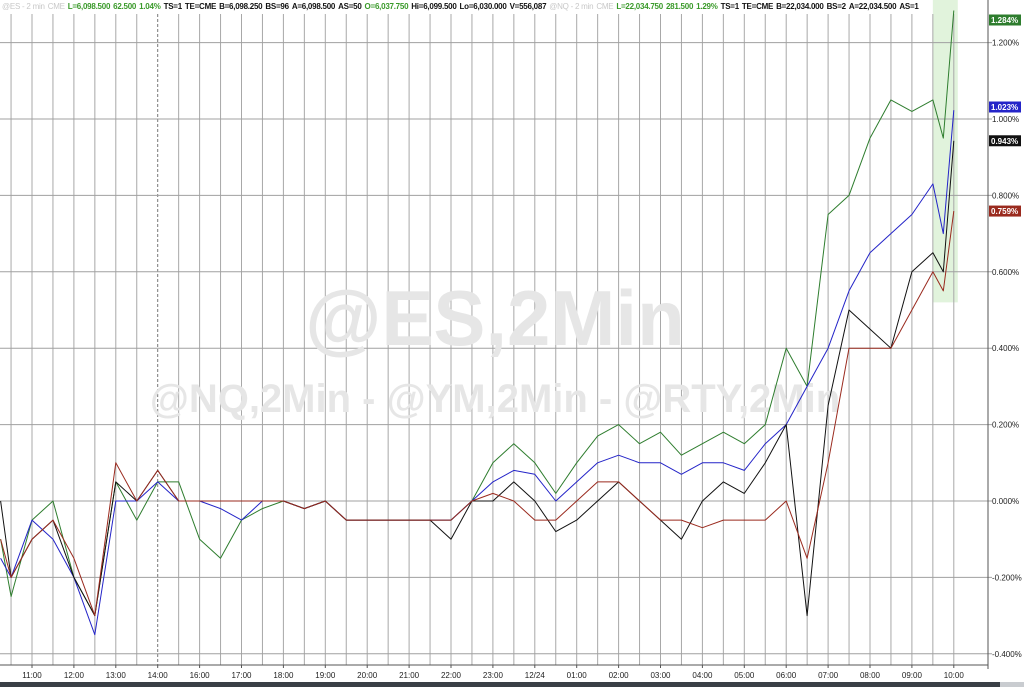  What do you see at coordinates (571, 6) in the screenshot?
I see `nq-symbol: @NQ - 2 min` at bounding box center [571, 6].